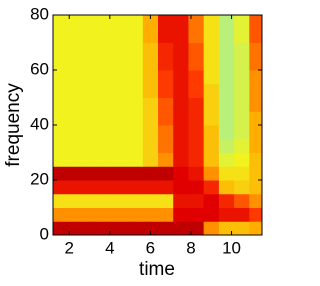  I want to click on y-tick-label: 60, so click(39, 68).